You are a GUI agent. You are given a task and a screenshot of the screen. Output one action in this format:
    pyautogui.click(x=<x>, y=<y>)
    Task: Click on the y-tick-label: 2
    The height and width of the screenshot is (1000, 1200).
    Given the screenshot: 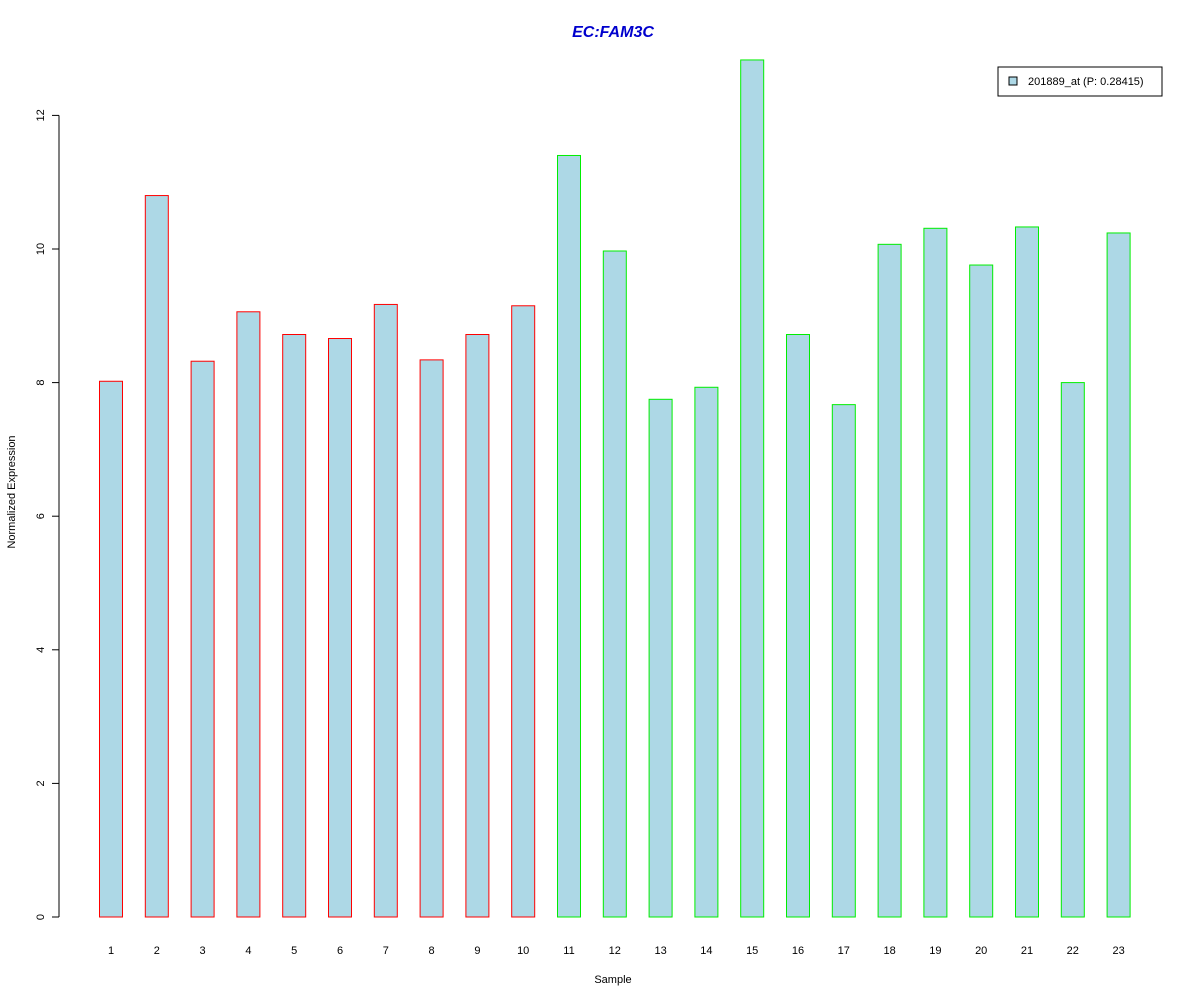 What is the action you would take?
    pyautogui.click(x=41, y=783)
    